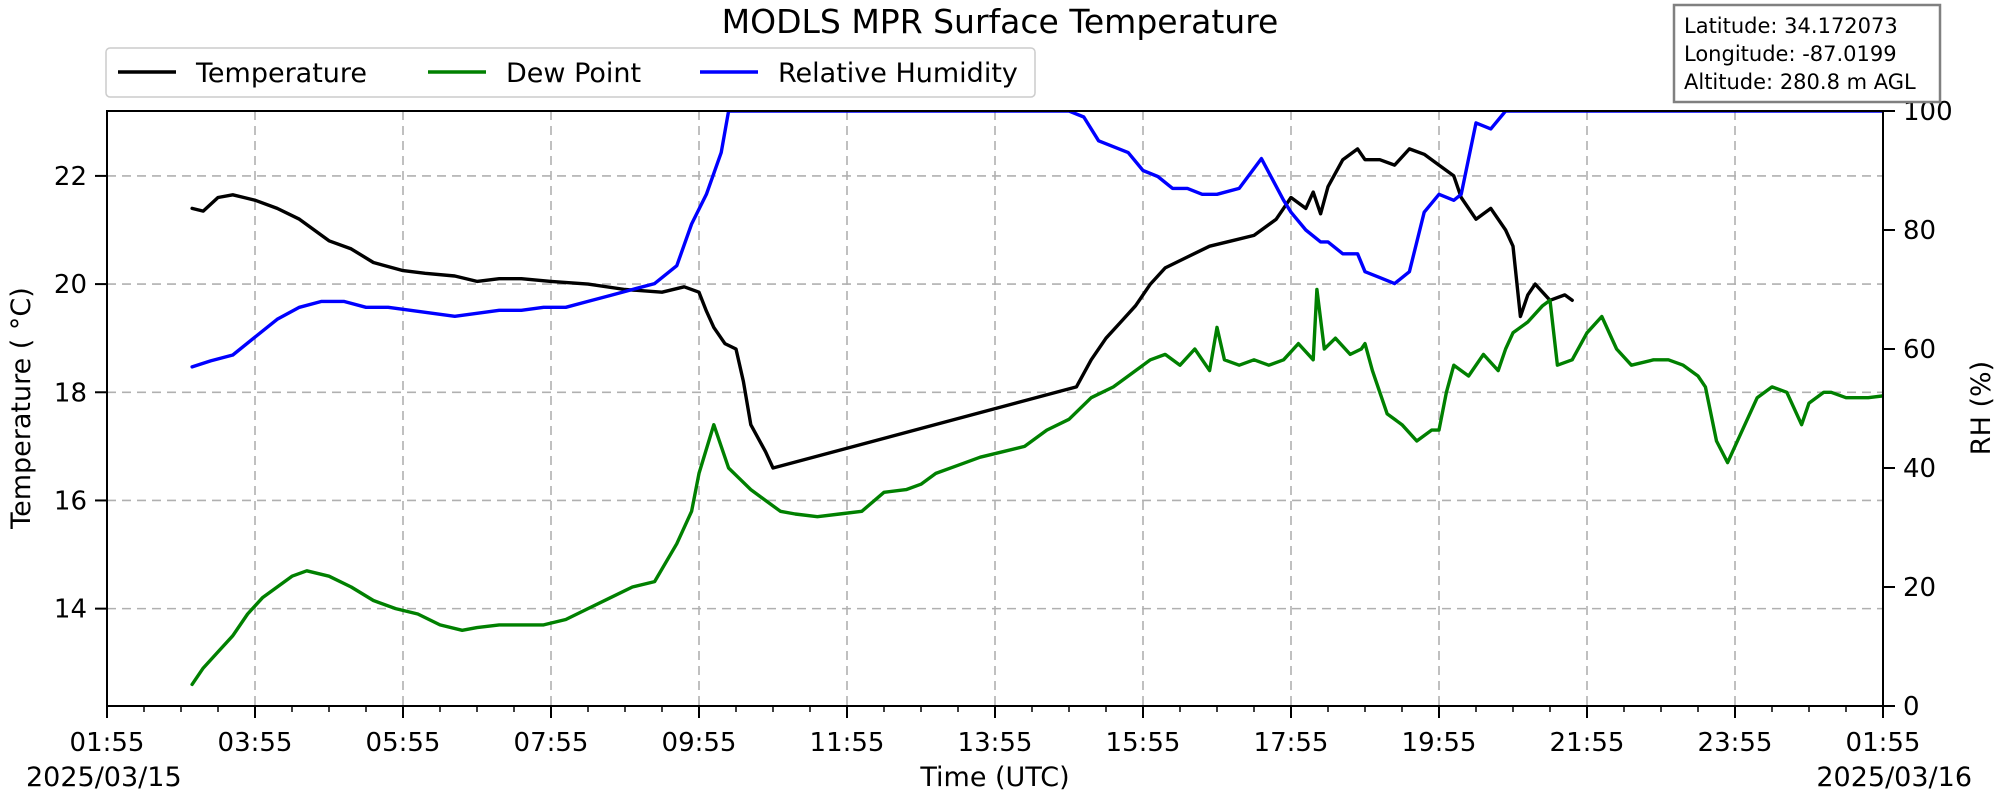 This screenshot has width=2000, height=800. Describe the element at coordinates (994, 777) in the screenshot. I see `x-axis-label: Time (UTC)` at that location.